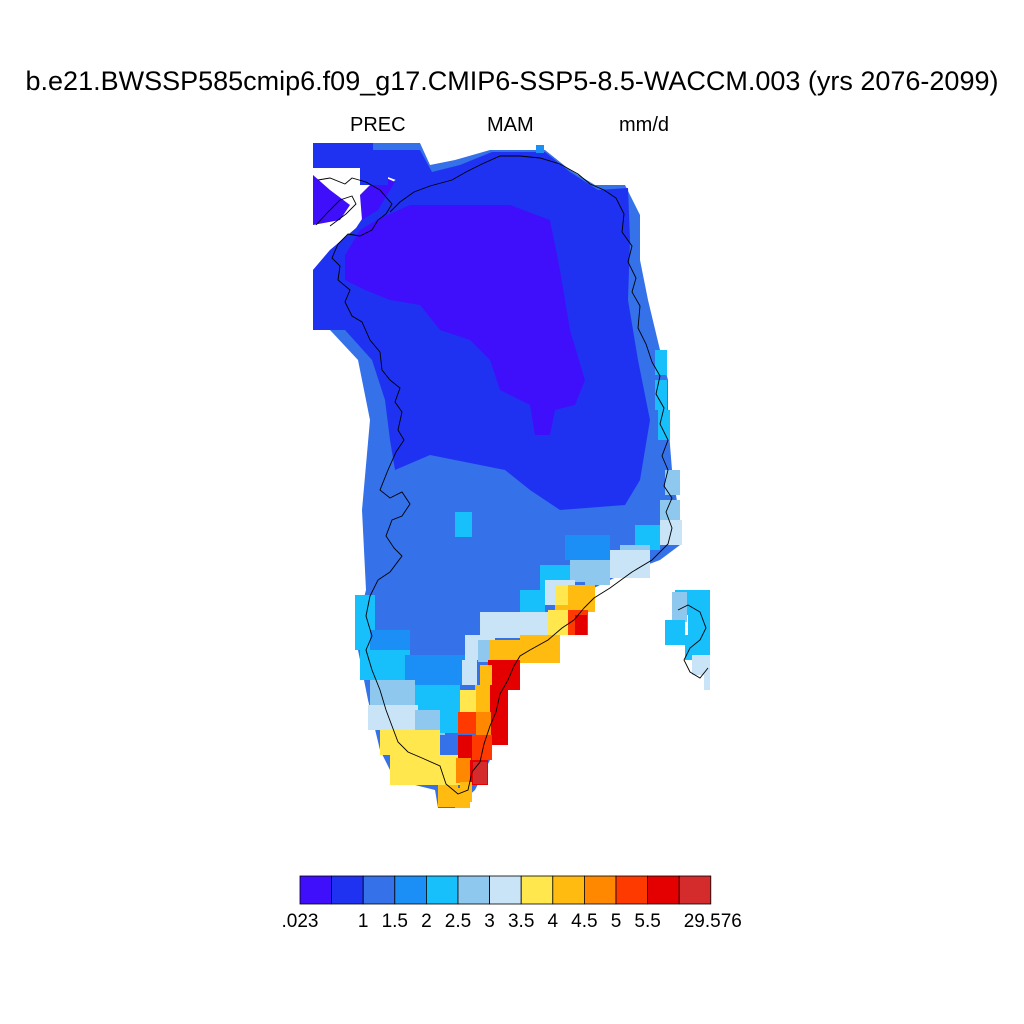 The height and width of the screenshot is (1024, 1024). I want to click on colorbar-tick-label: 29.576, so click(712, 921).